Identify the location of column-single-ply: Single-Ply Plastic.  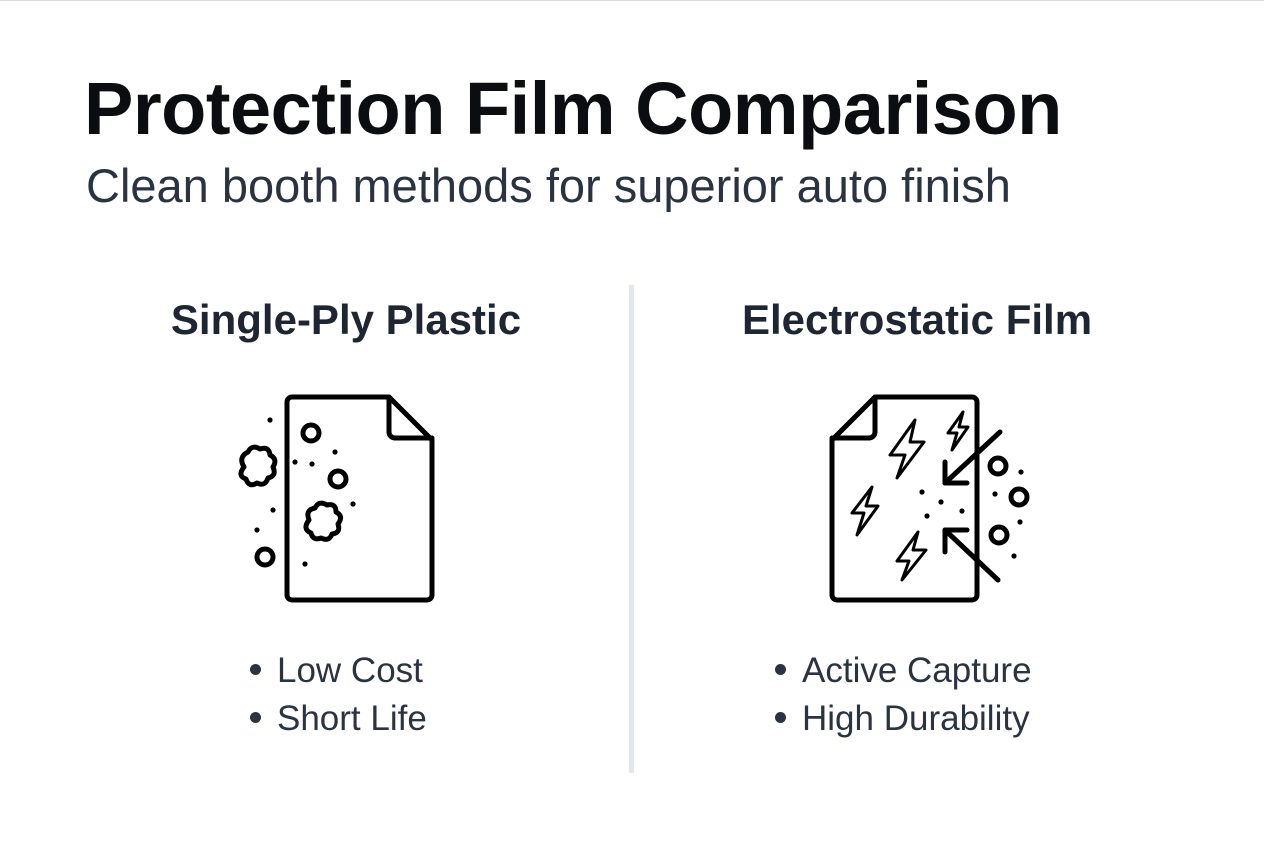
(346, 320).